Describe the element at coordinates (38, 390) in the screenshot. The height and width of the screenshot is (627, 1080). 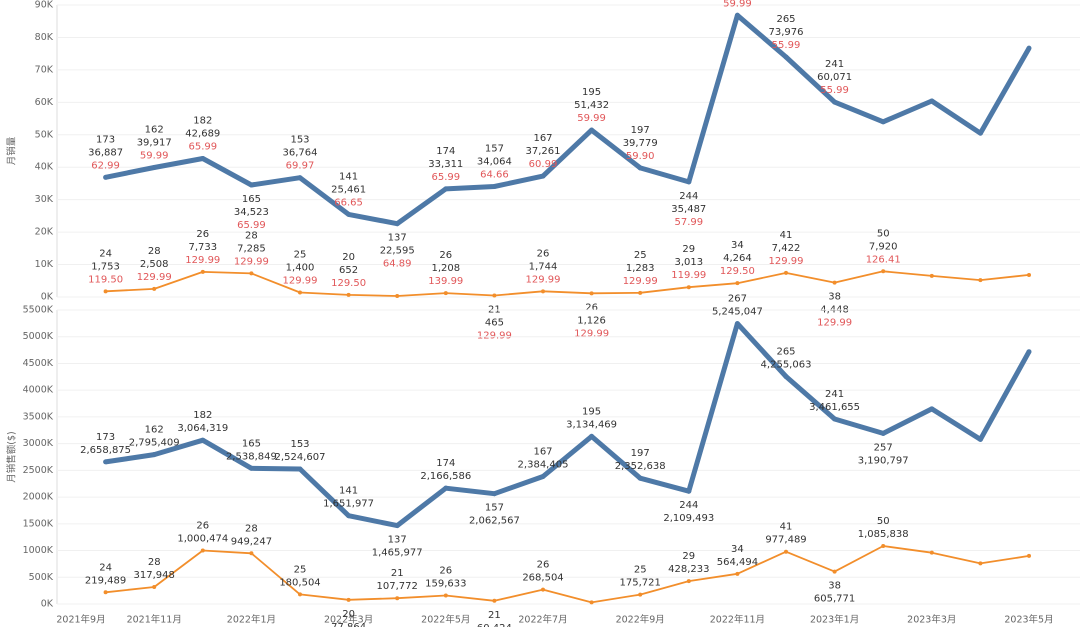
I see `y-tick-label: 4000K` at that location.